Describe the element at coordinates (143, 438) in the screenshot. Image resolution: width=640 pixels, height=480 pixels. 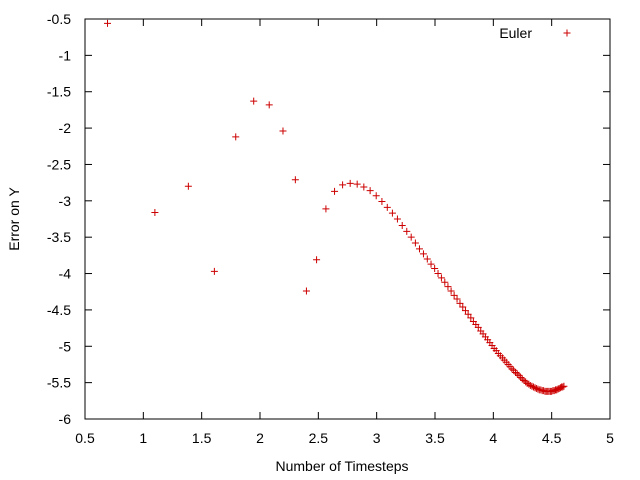
I see `x-tick-label: 1` at that location.